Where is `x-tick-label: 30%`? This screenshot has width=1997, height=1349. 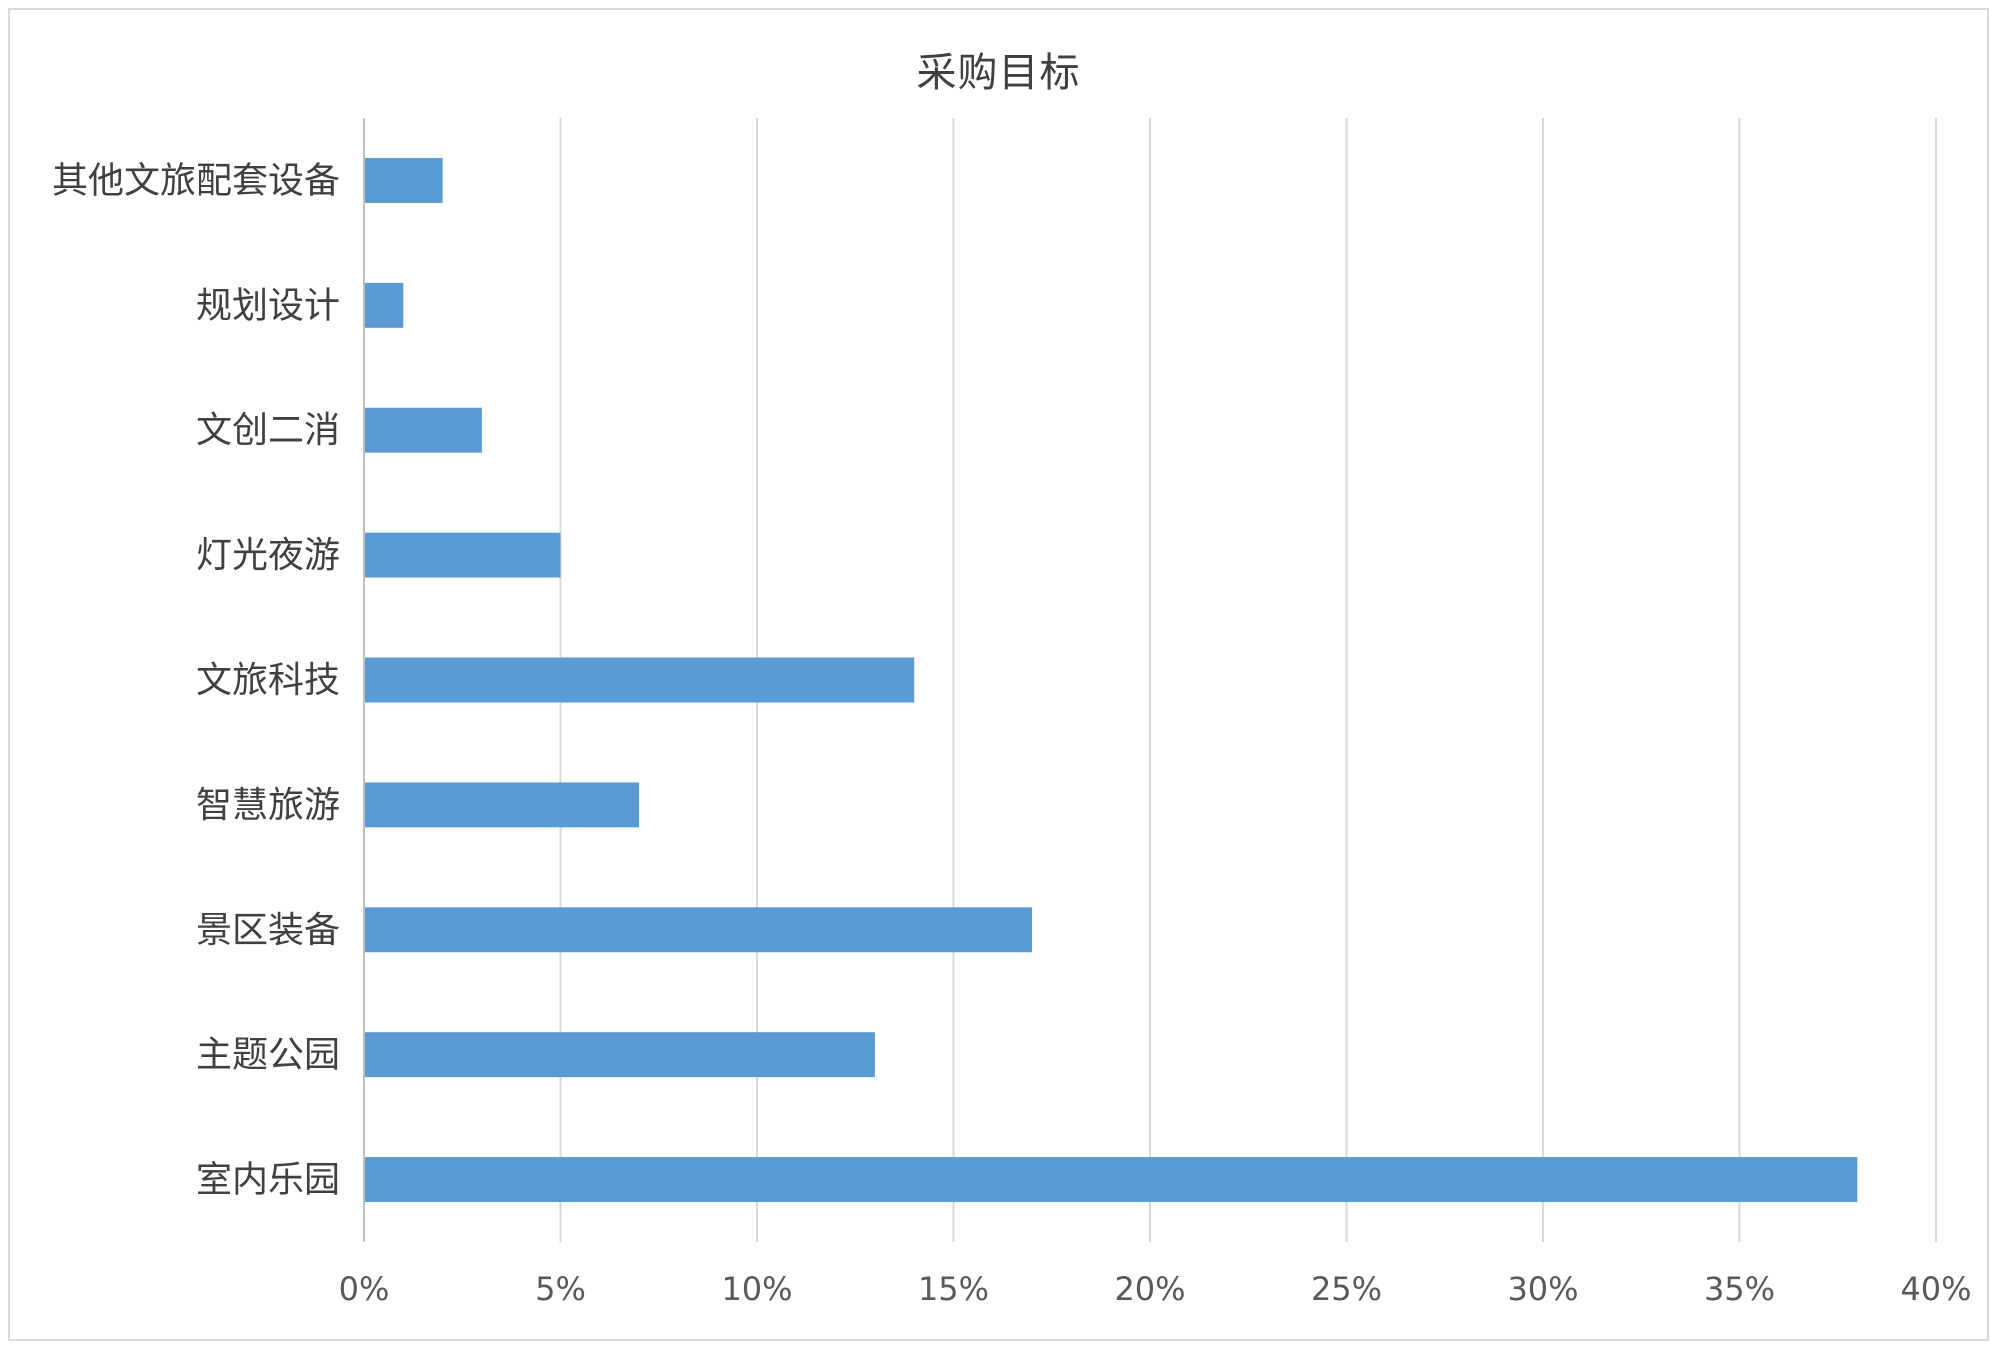
x-tick-label: 30% is located at coordinates (1542, 1289).